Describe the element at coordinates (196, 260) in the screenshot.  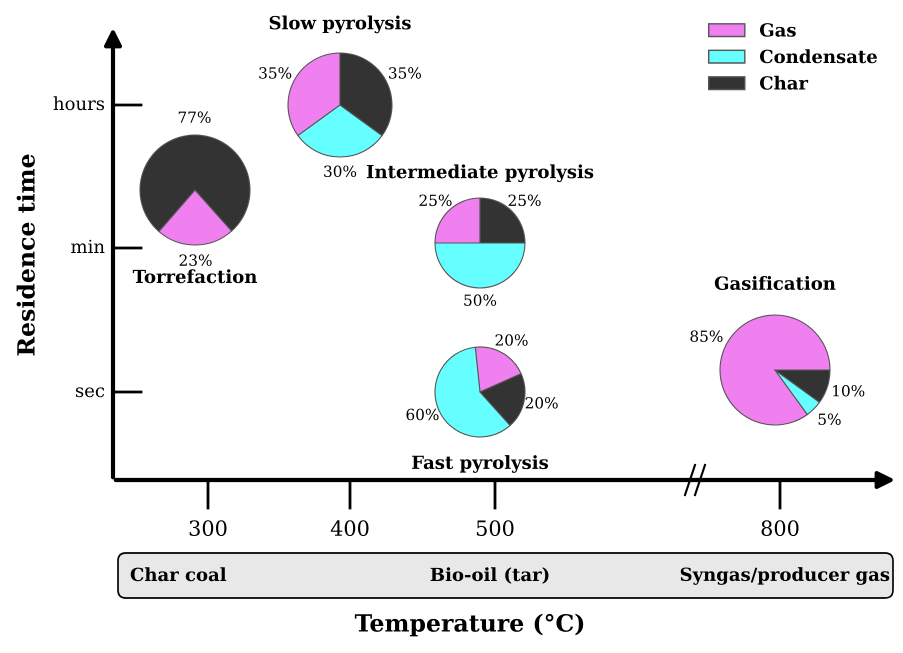
I see `data-label: 23%` at that location.